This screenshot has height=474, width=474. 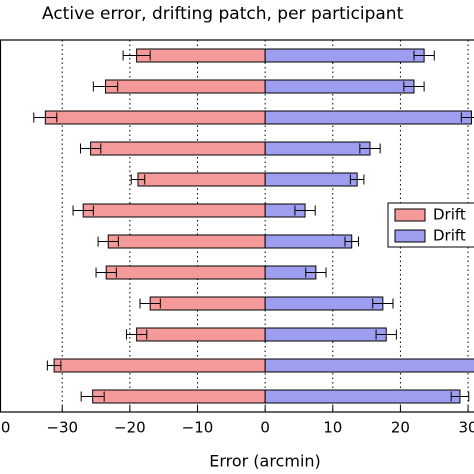 What do you see at coordinates (332, 428) in the screenshot?
I see `x-tick-label: 10` at bounding box center [332, 428].